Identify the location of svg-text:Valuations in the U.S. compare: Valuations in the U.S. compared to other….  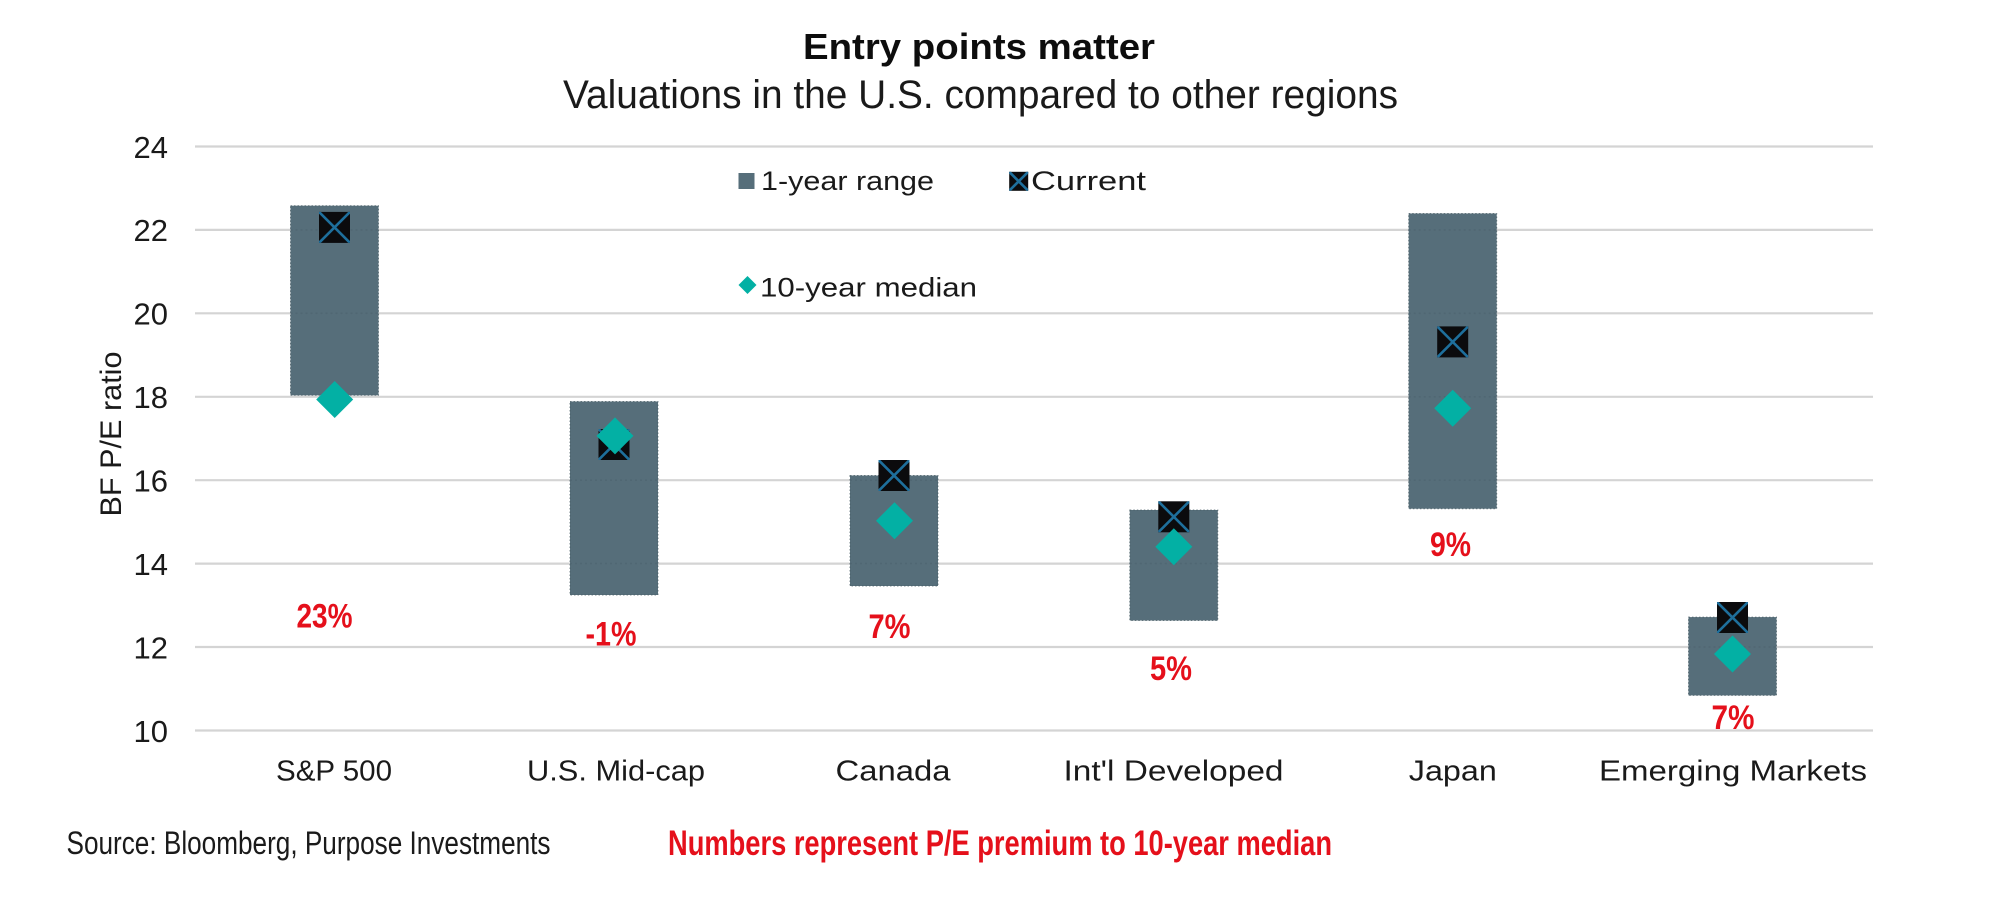
(980, 95).